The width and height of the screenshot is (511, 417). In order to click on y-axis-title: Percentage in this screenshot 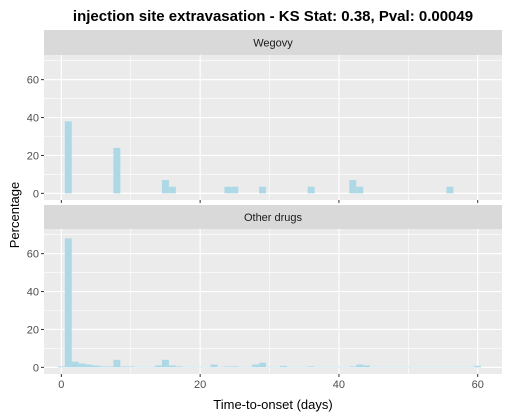, I will do `click(14, 215)`.